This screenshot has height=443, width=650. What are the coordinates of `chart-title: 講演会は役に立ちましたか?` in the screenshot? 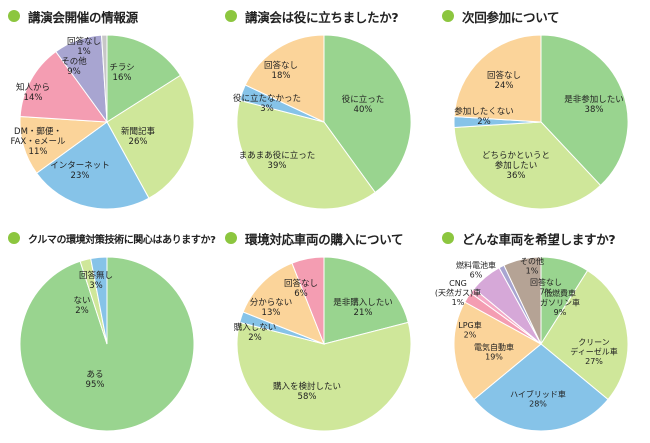 It's located at (322, 17).